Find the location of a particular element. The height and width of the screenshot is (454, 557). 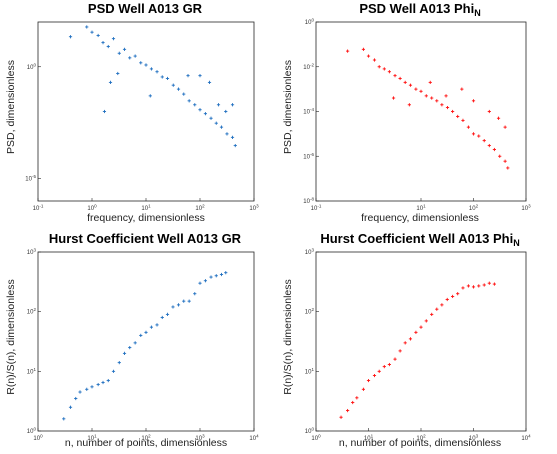

y-tick-label: 10⁻⁸ is located at coordinates (308, 201).